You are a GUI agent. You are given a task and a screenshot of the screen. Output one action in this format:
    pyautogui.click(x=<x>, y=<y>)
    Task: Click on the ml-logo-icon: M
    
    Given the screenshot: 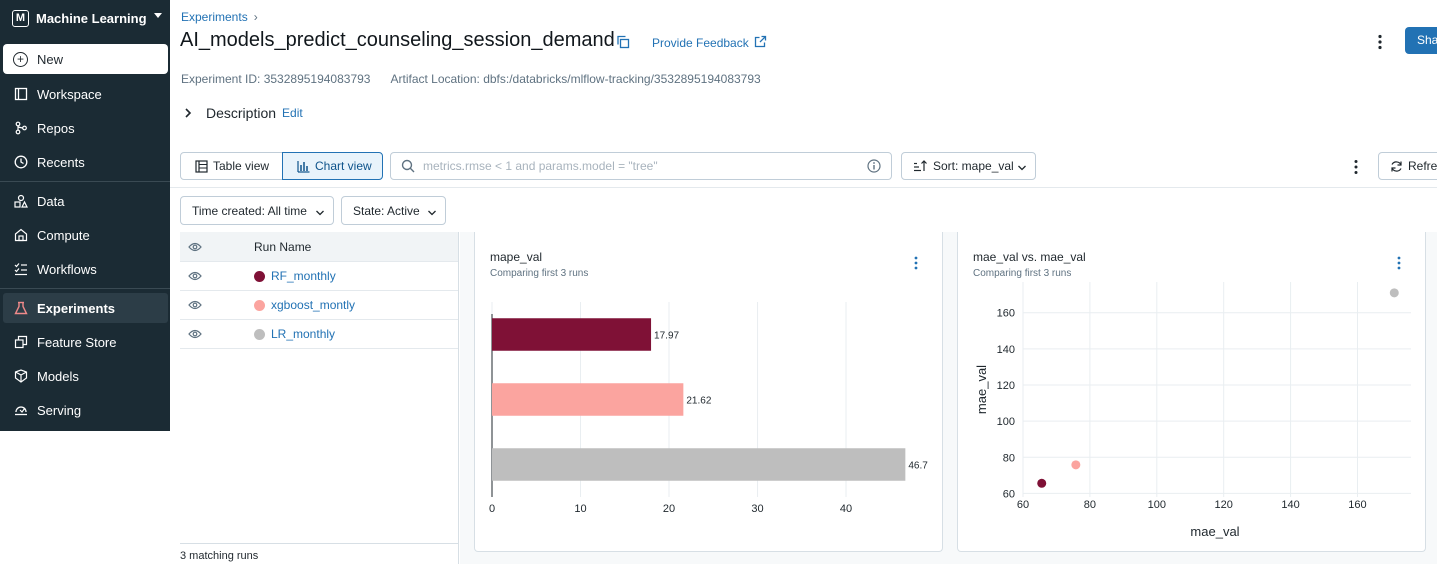 What is the action you would take?
    pyautogui.click(x=20, y=18)
    